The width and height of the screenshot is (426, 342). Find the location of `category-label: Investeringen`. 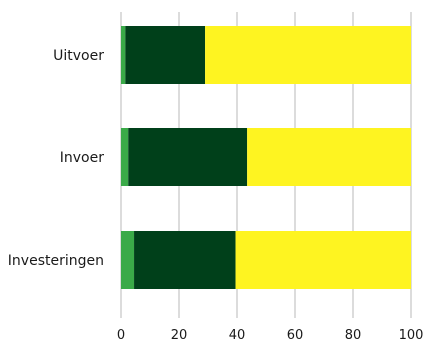

category-label: Investeringen is located at coordinates (56, 261).